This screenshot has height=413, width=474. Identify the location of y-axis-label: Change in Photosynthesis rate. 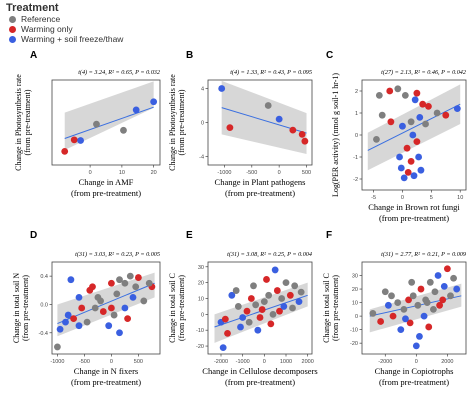
(172, 122).